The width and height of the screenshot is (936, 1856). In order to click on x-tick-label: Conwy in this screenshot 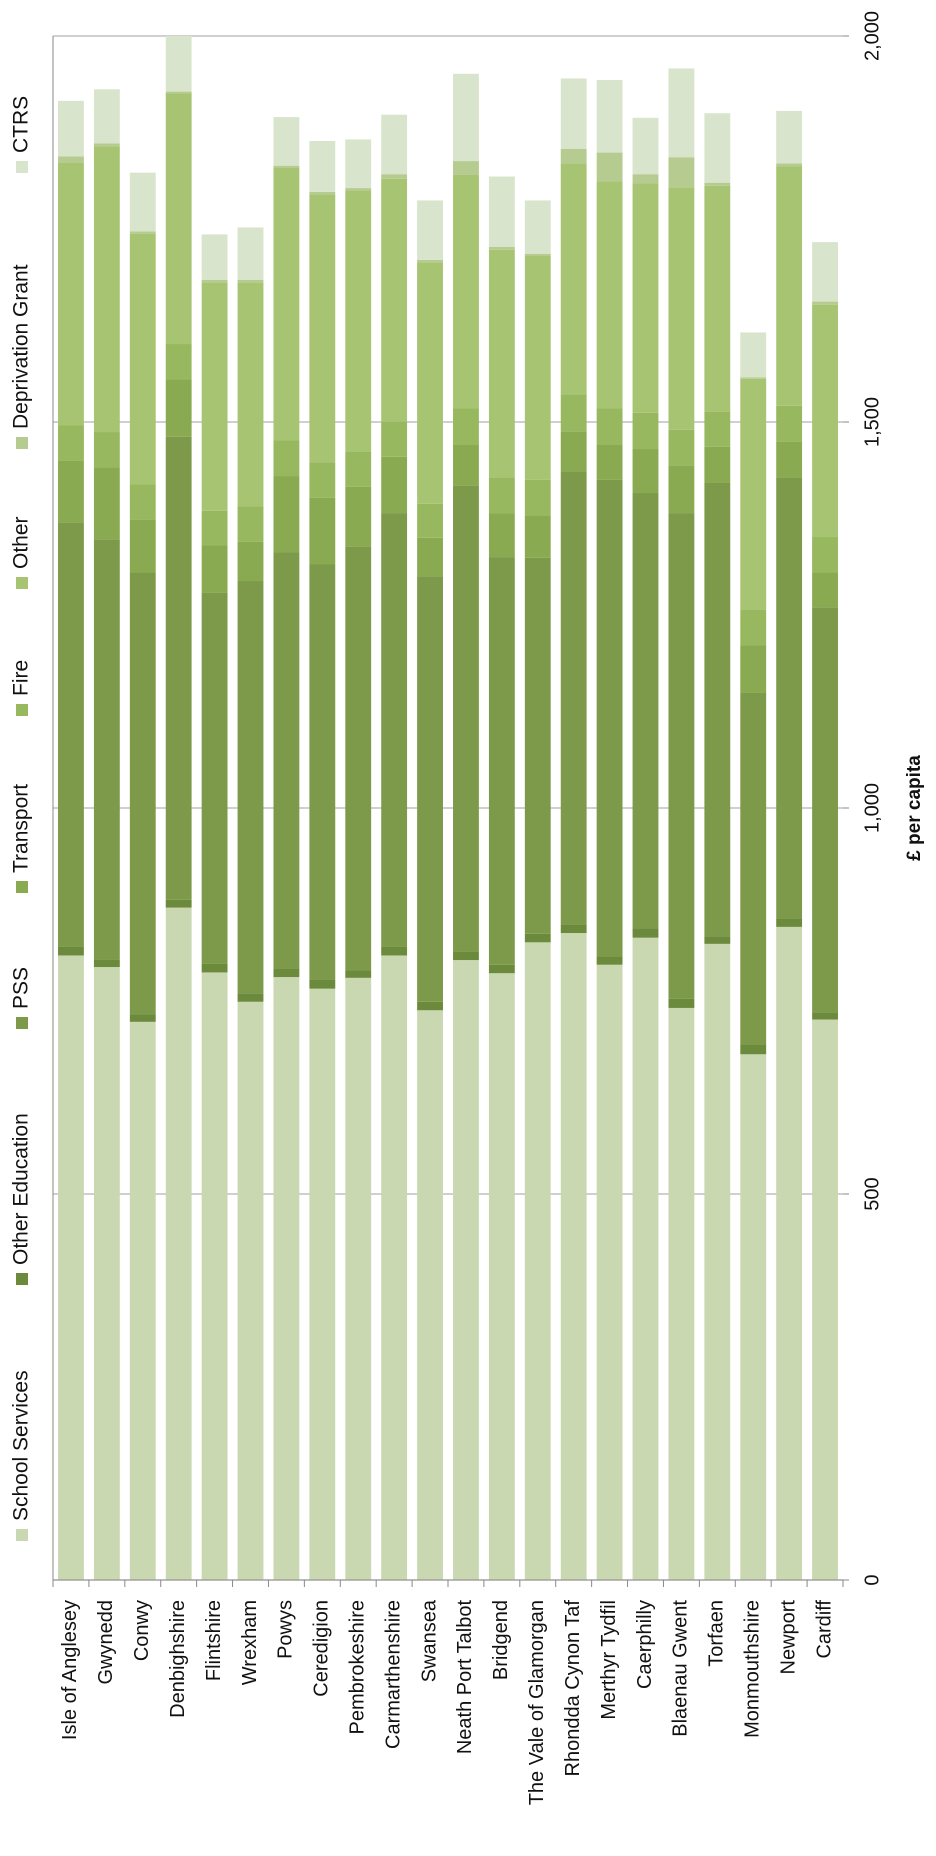, I will do `click(142, 1630)`.